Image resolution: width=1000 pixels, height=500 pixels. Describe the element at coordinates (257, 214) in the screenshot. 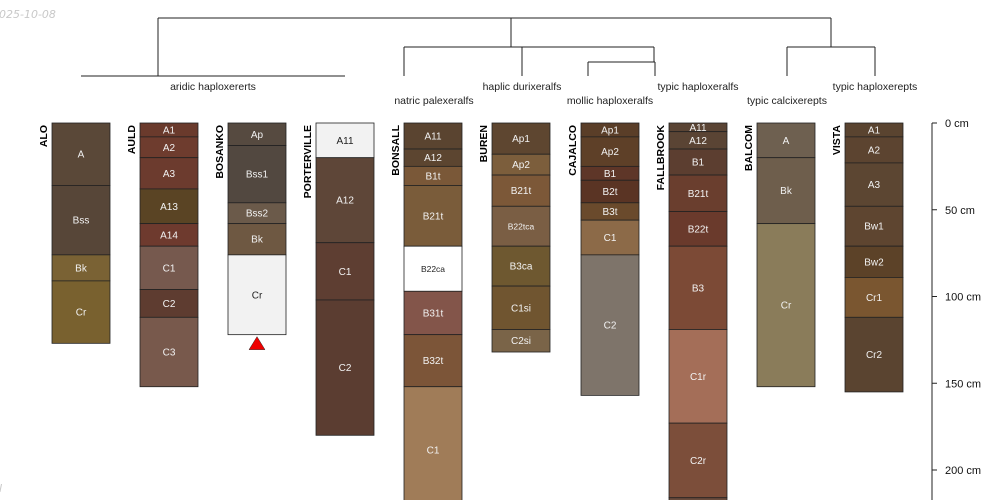

I see `horizon-label: Bss2` at that location.